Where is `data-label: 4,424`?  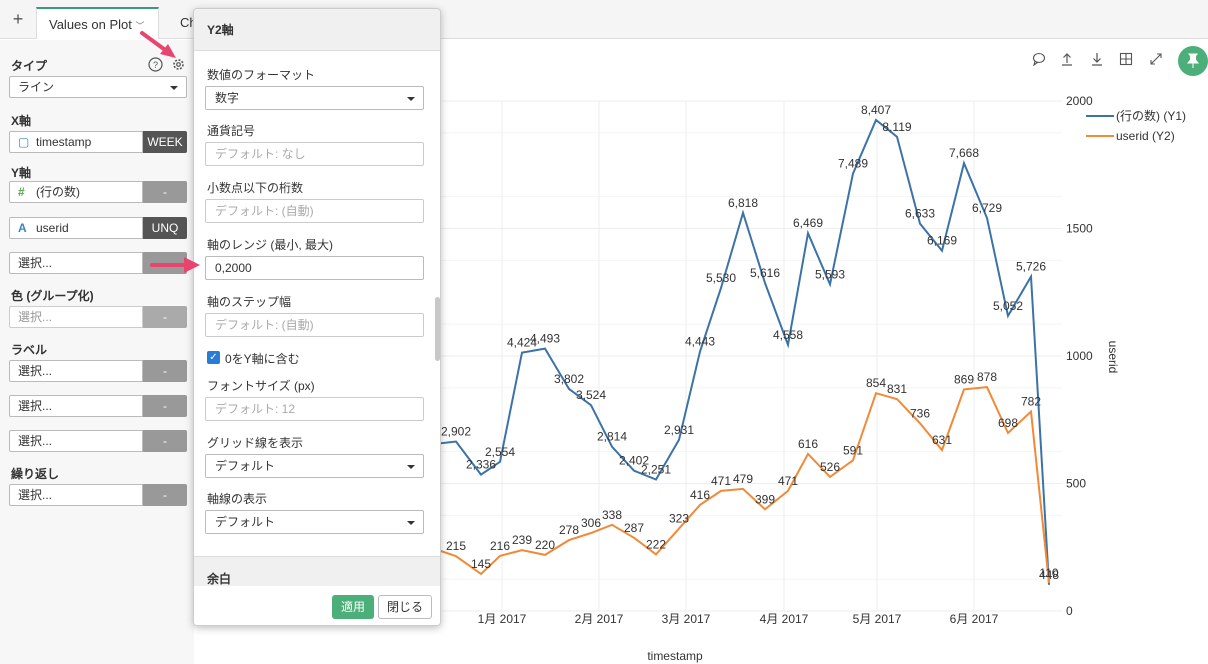 data-label: 4,424 is located at coordinates (522, 343).